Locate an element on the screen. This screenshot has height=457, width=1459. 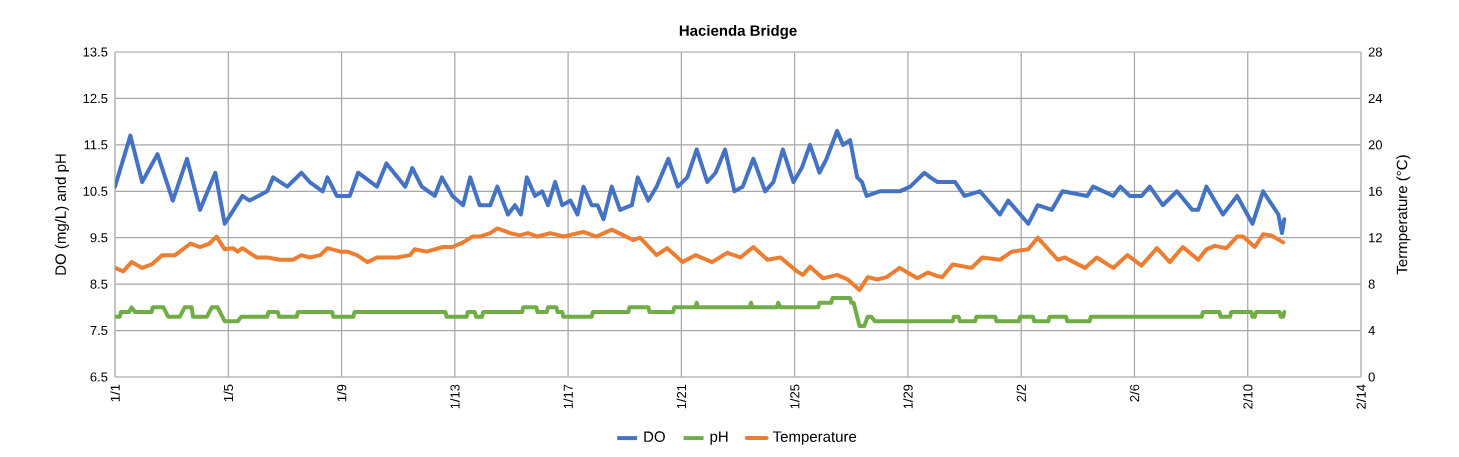
x-tick-label: 2/10 is located at coordinates (1247, 396).